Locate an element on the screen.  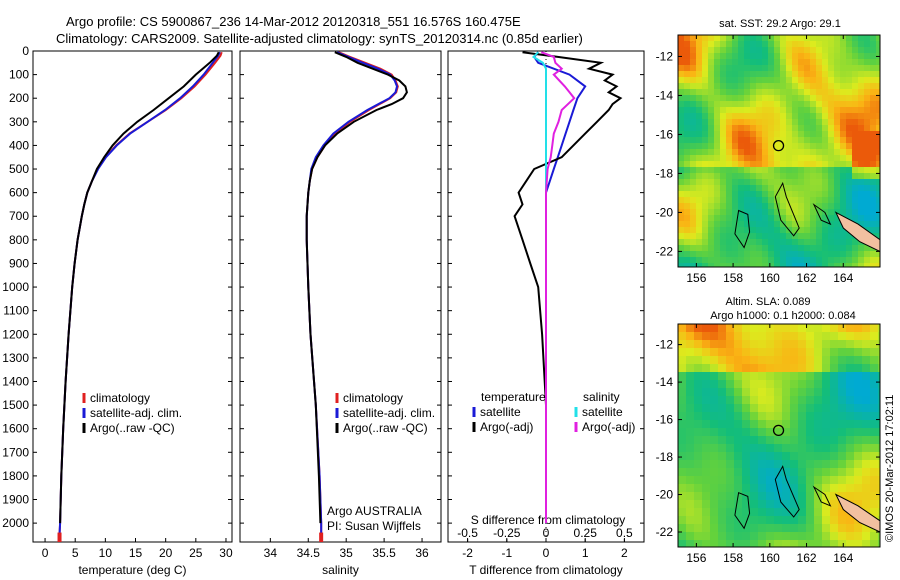
map-y-tick-label: -14 is located at coordinates (665, 95).